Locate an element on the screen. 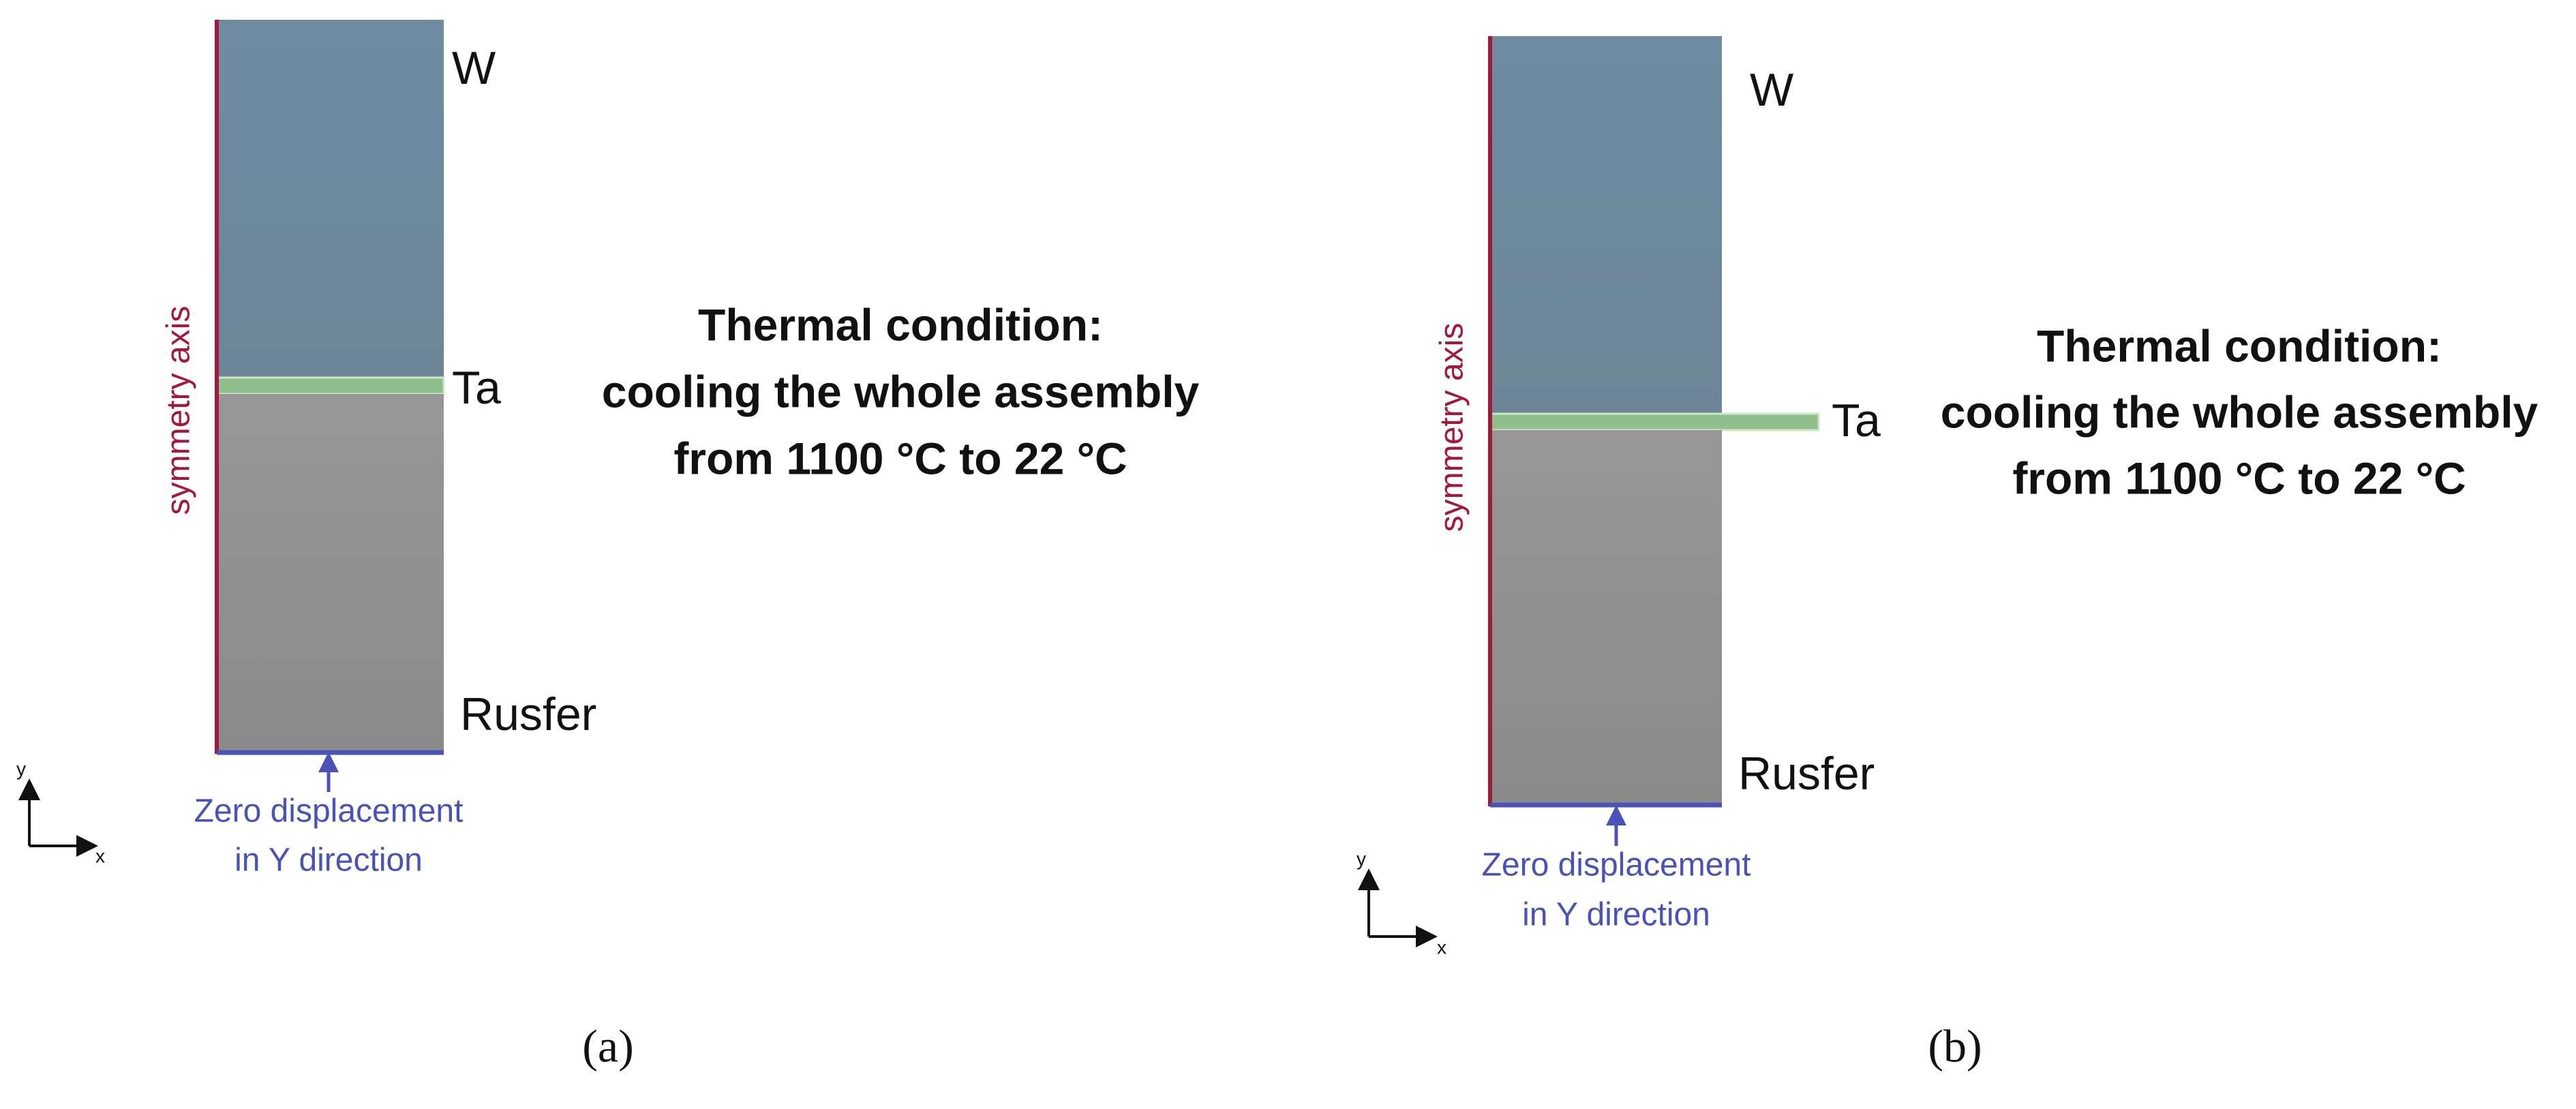  caption: (b) is located at coordinates (1955, 1046).